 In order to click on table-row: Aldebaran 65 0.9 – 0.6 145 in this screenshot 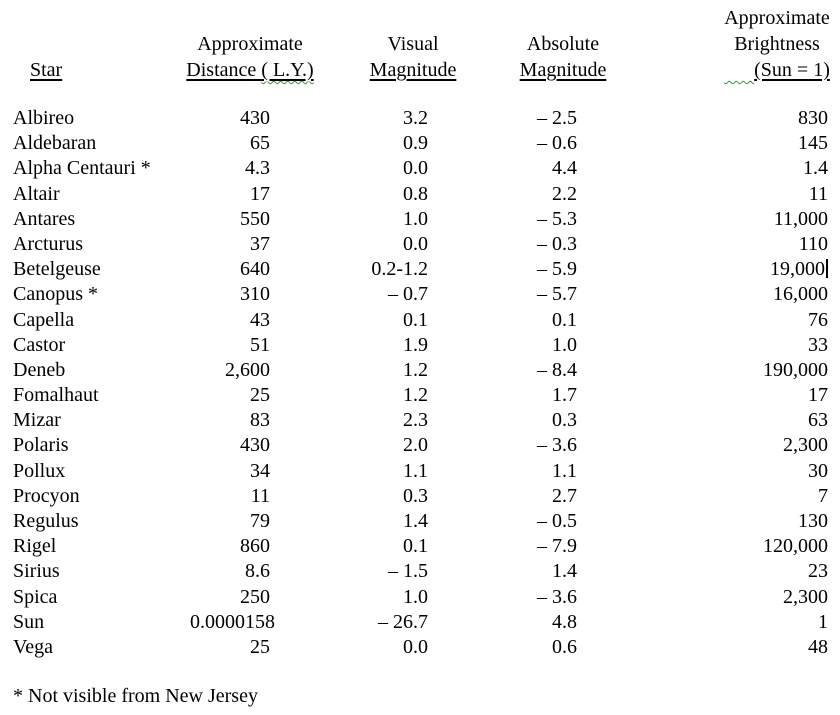, I will do `click(414, 143)`.